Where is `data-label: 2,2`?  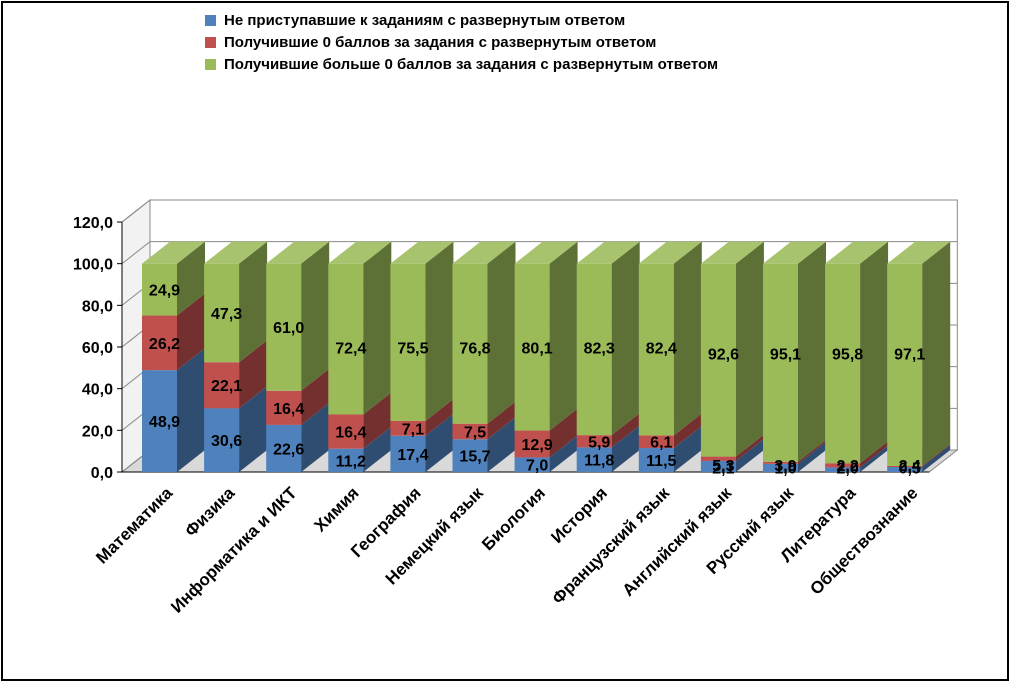
data-label: 2,2 is located at coordinates (847, 466).